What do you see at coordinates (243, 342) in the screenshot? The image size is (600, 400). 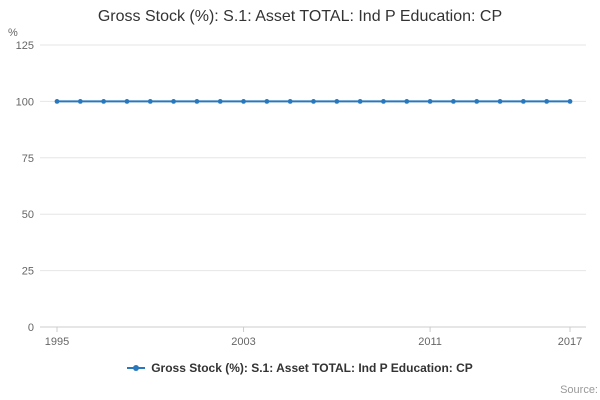 I see `x-tick-label: 2003` at bounding box center [243, 342].